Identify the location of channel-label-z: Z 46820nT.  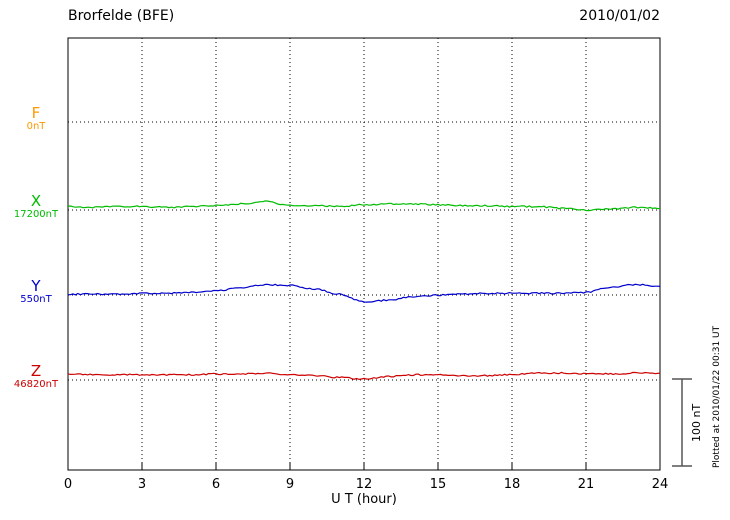
(36, 376).